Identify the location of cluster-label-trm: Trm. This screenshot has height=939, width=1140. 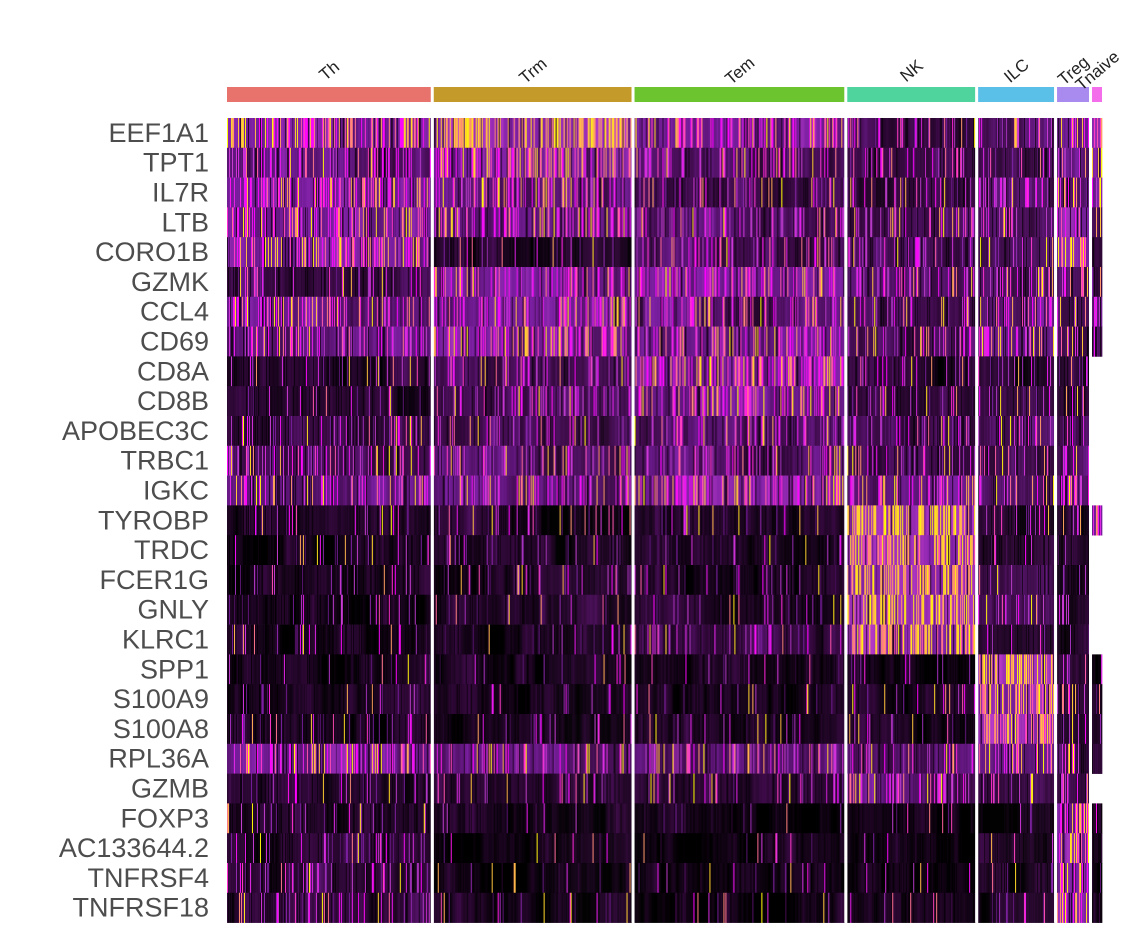
(533, 71).